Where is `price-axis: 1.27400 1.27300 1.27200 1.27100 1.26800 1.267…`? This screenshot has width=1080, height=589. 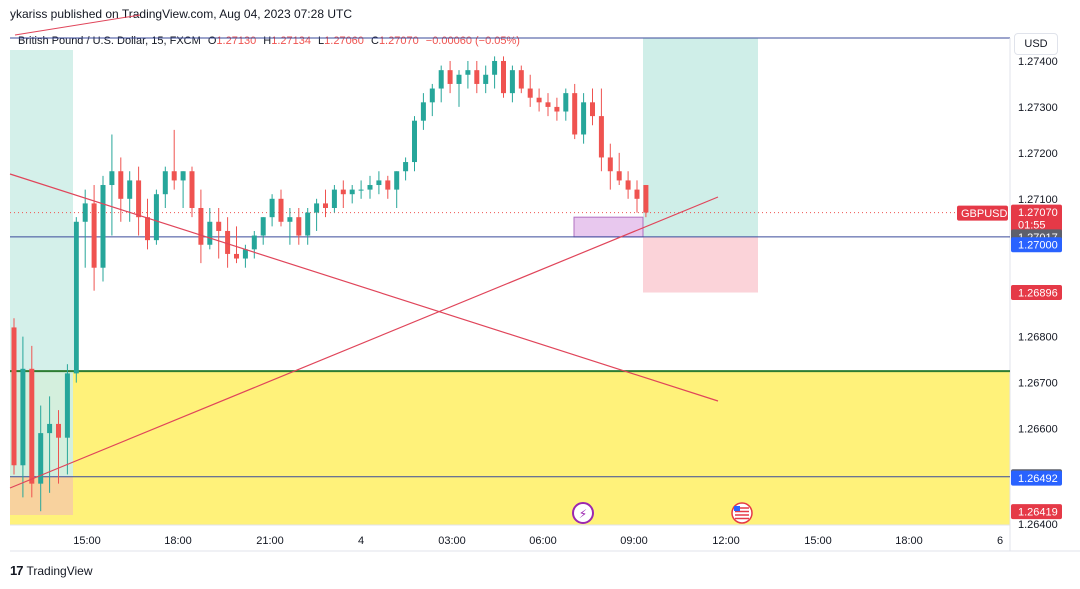 price-axis: 1.27400 1.27300 1.27200 1.27100 1.26800 1.267… is located at coordinates (1038, 293).